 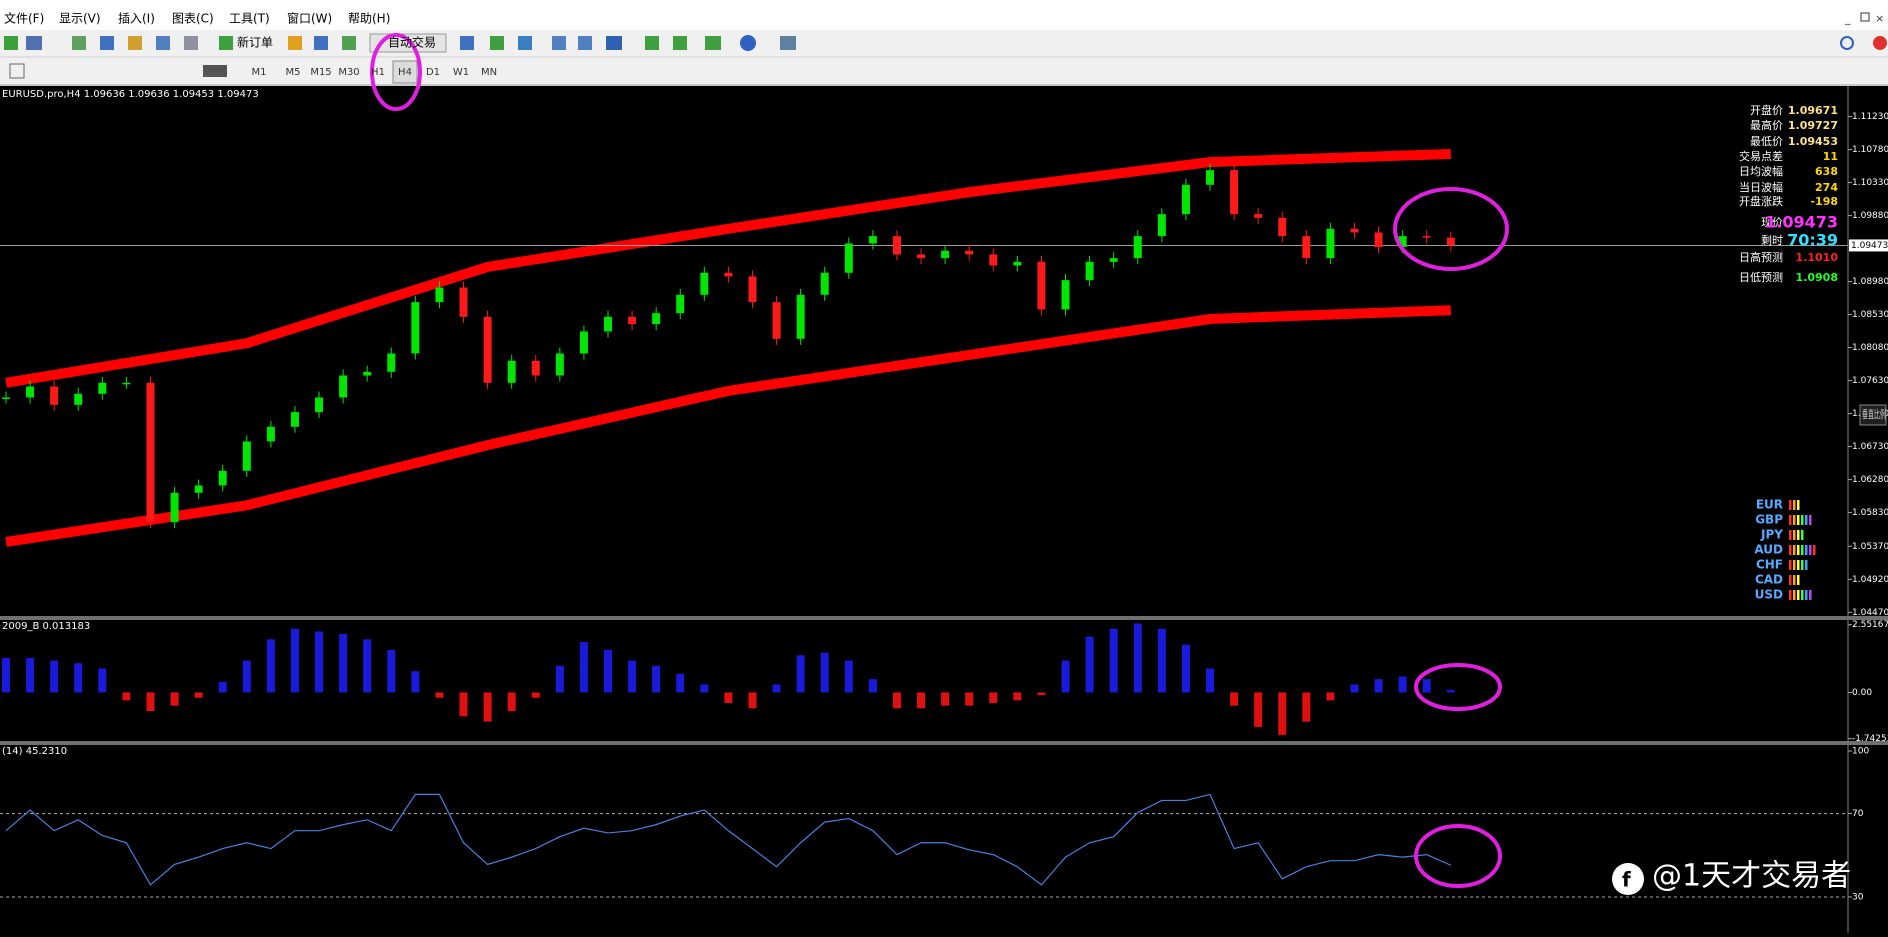 What do you see at coordinates (1870, 547) in the screenshot?
I see `y-tick-label: 1.05370` at bounding box center [1870, 547].